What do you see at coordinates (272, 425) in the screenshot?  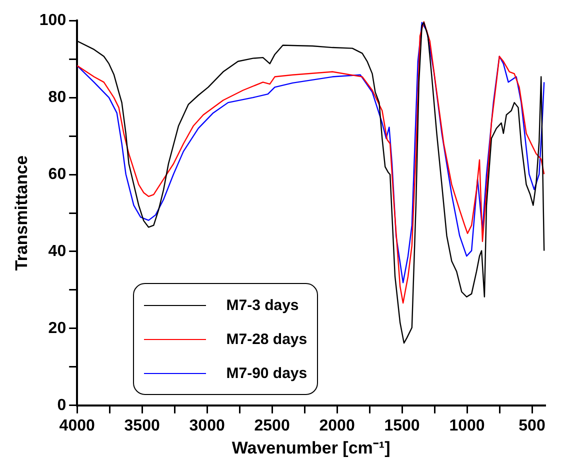 I see `x-tick-label: 2500` at bounding box center [272, 425].